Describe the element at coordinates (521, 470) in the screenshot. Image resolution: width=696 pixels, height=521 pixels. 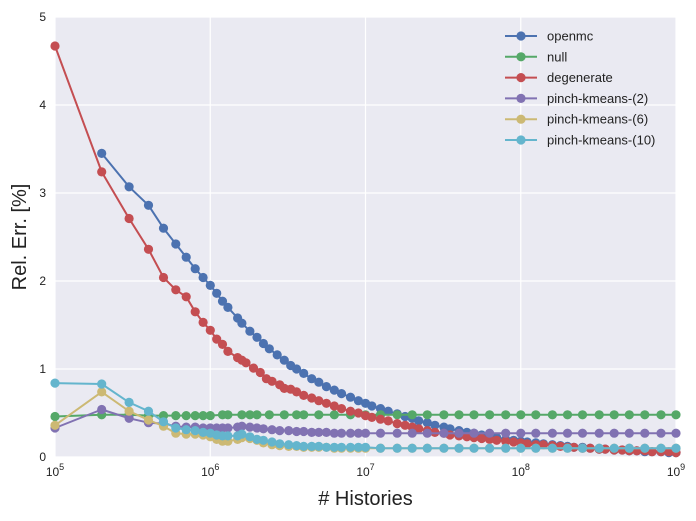
I see `x-tick-label: 108` at that location.